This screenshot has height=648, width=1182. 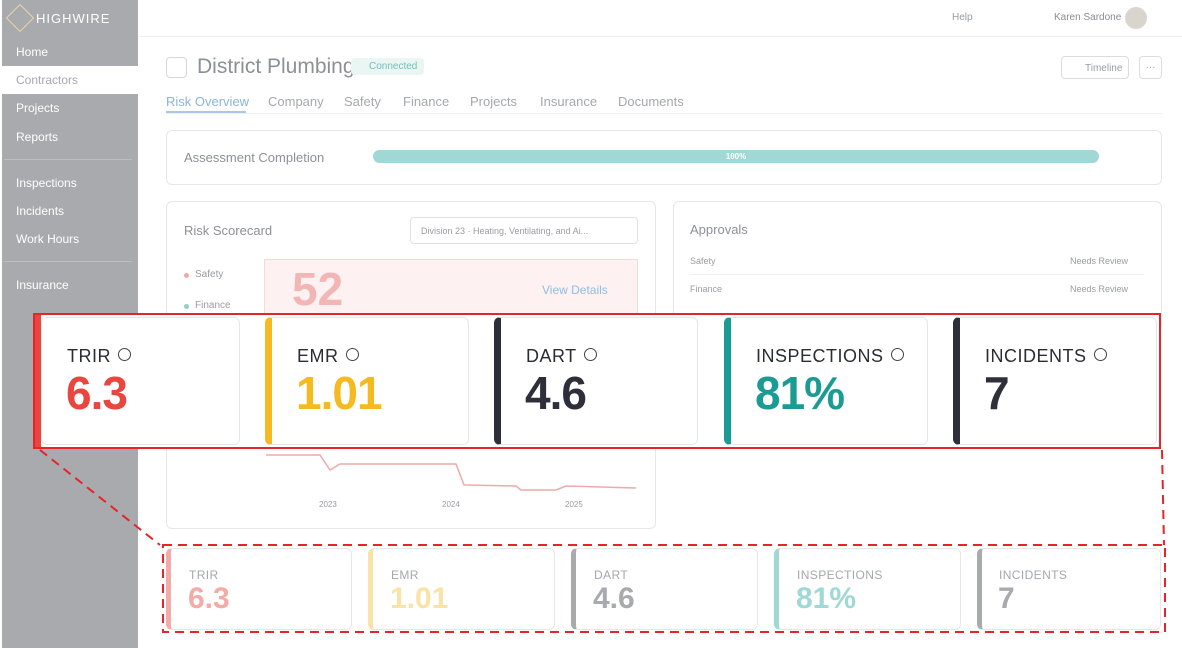 I want to click on score: 52, so click(x=318, y=289).